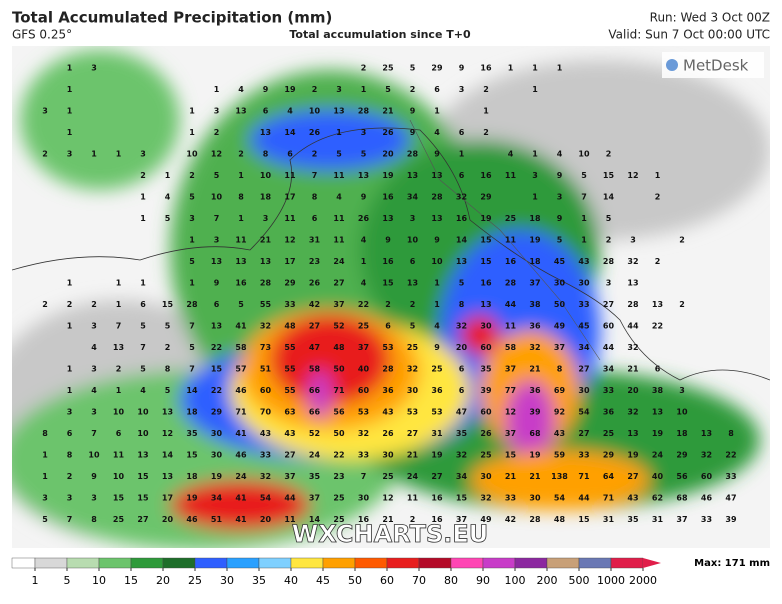 The height and width of the screenshot is (604, 782). Describe the element at coordinates (363, 347) in the screenshot. I see `station-value: 37` at that location.